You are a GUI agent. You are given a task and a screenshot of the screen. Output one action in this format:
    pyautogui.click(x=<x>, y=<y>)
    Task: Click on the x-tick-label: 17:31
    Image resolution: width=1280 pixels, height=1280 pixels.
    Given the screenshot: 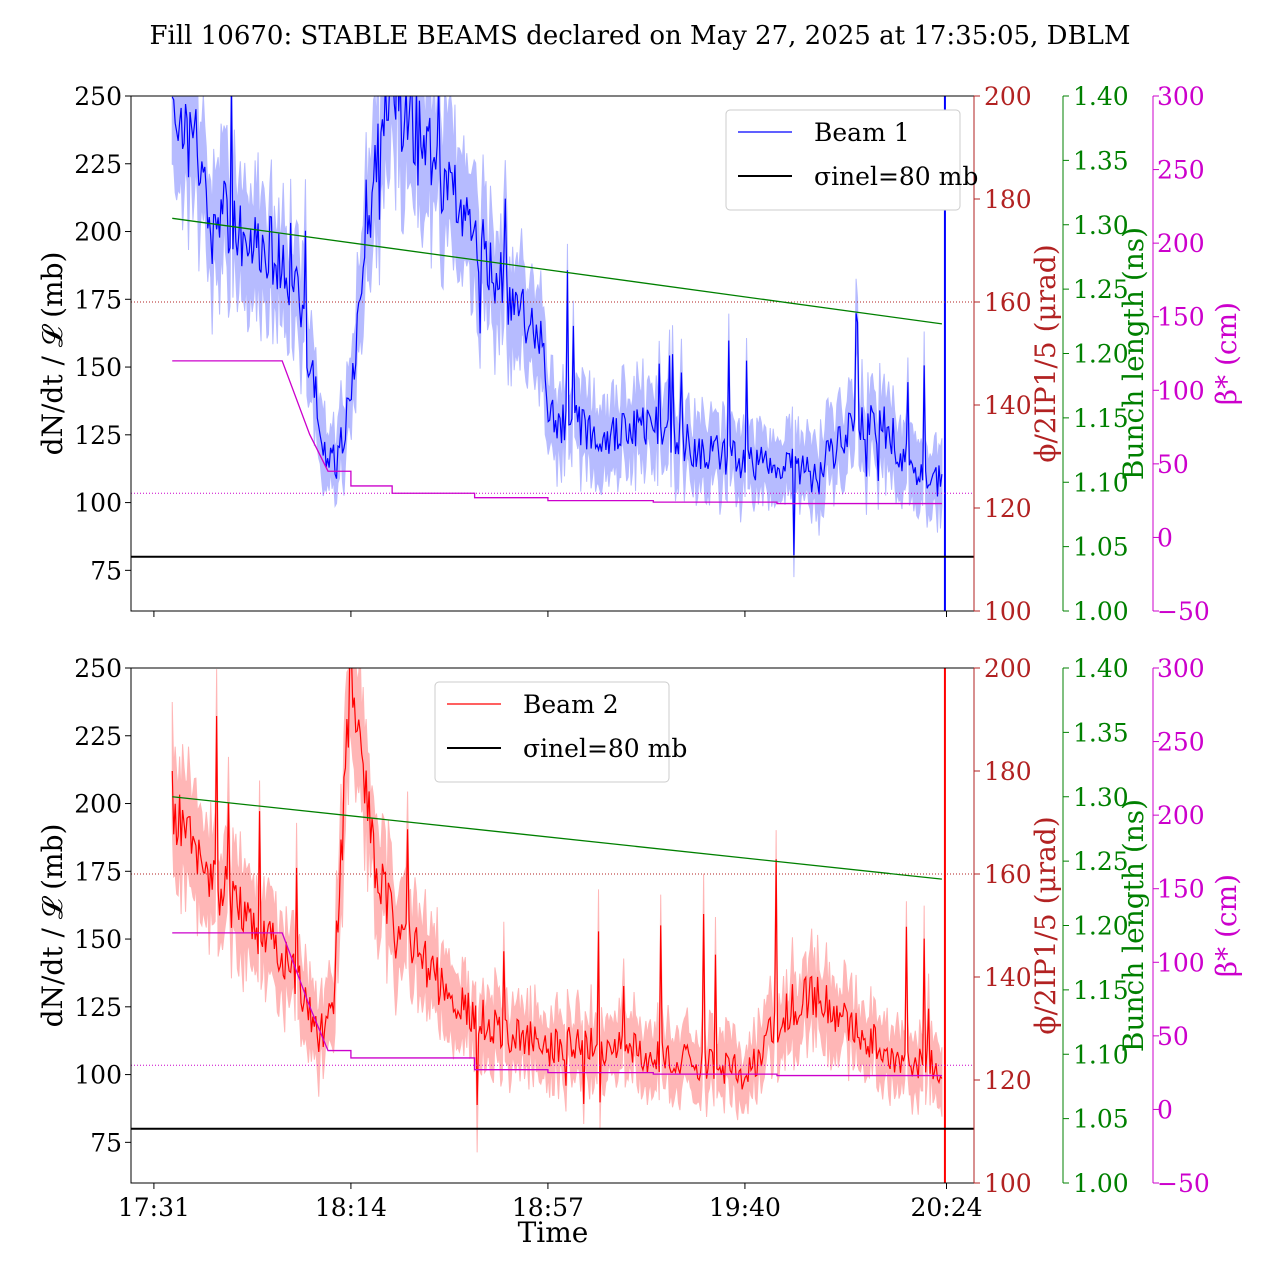 What is the action you would take?
    pyautogui.click(x=154, y=1207)
    